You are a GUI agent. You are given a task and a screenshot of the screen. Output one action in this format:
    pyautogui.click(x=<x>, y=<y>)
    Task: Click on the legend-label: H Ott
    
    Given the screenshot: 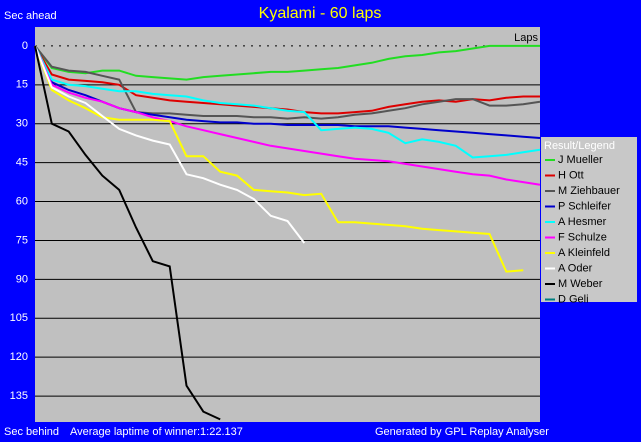 What is the action you would take?
    pyautogui.click(x=571, y=175)
    